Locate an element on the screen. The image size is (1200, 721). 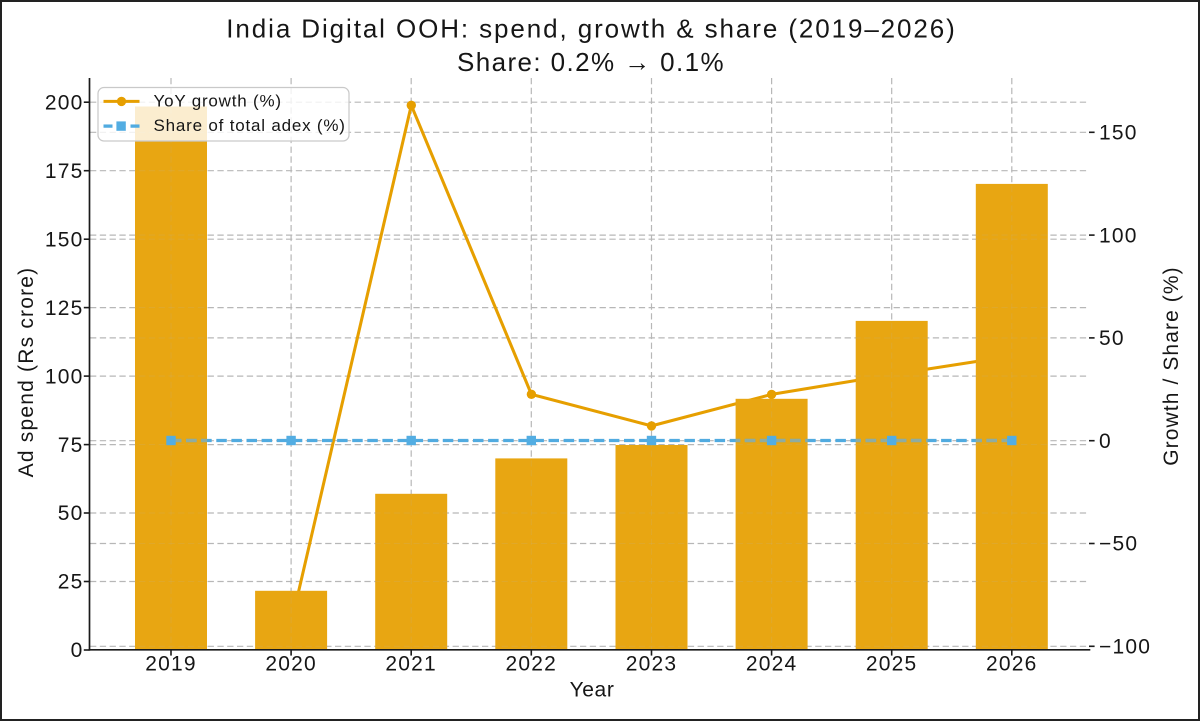
svg-text: 2023 is located at coordinates (652, 664).